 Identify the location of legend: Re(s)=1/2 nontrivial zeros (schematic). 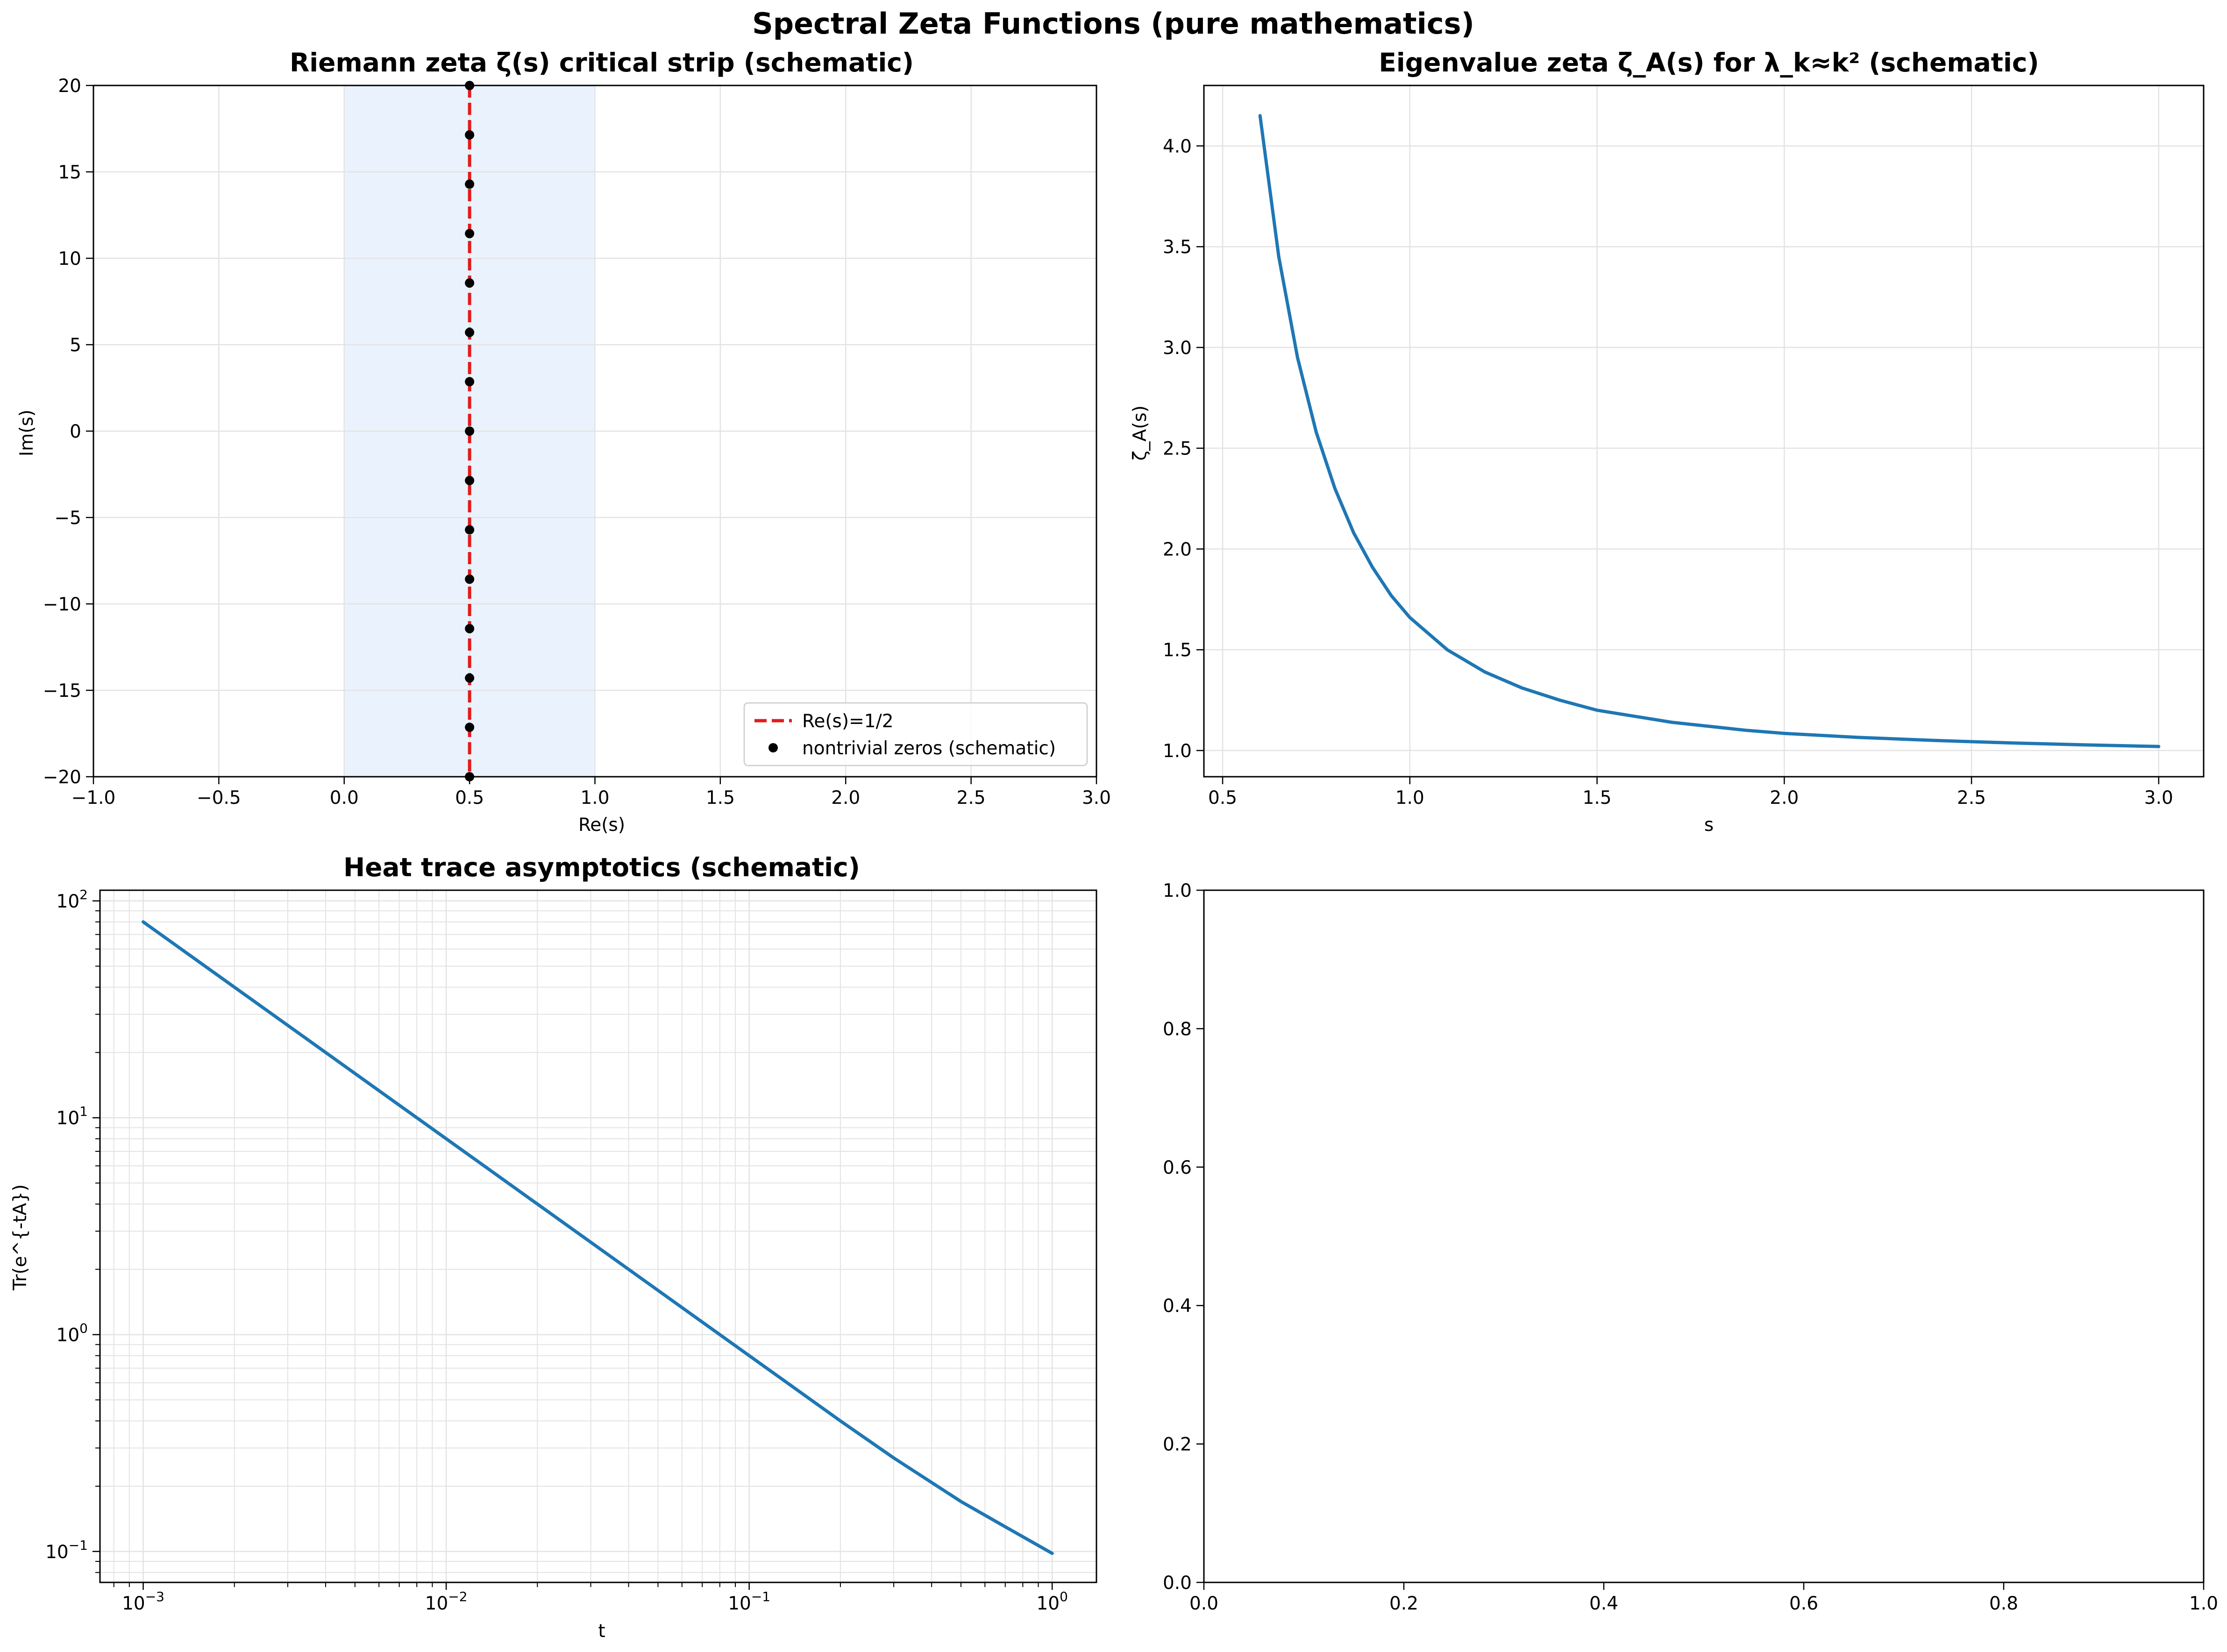
(916, 734).